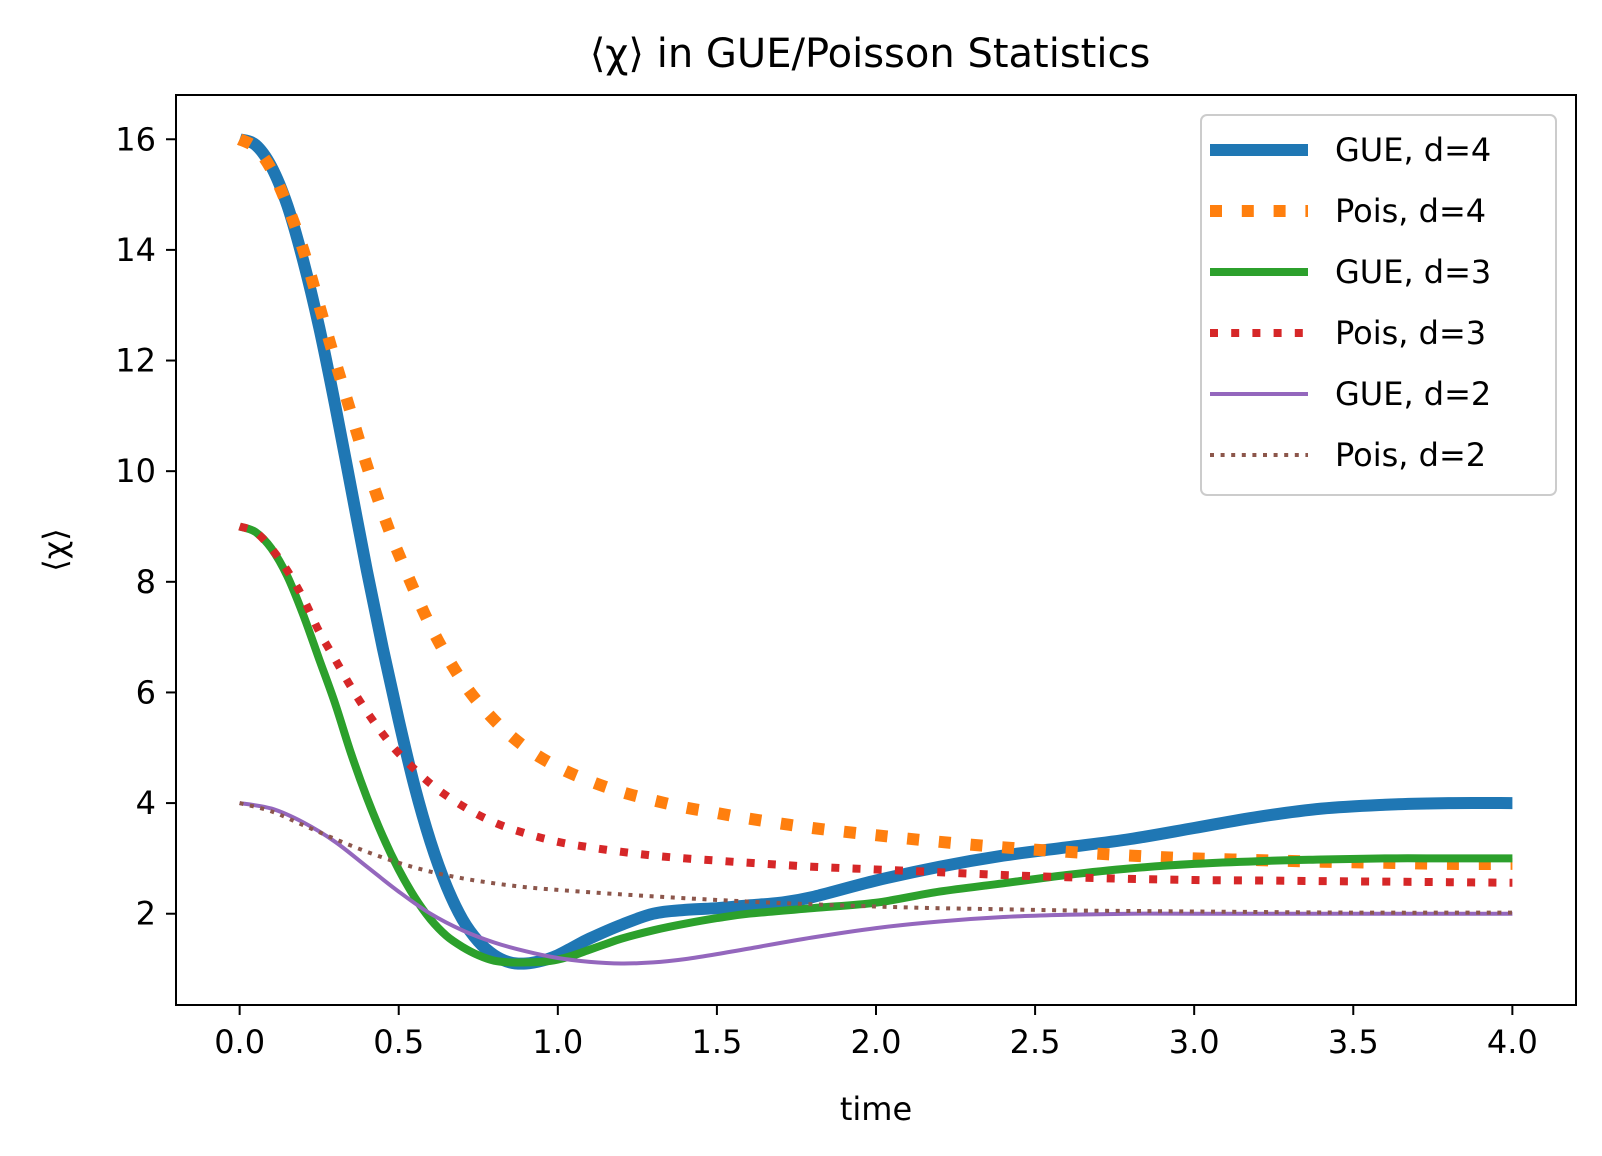 The height and width of the screenshot is (1156, 1602). Describe the element at coordinates (146, 914) in the screenshot. I see `y-tick-label: 2` at that location.